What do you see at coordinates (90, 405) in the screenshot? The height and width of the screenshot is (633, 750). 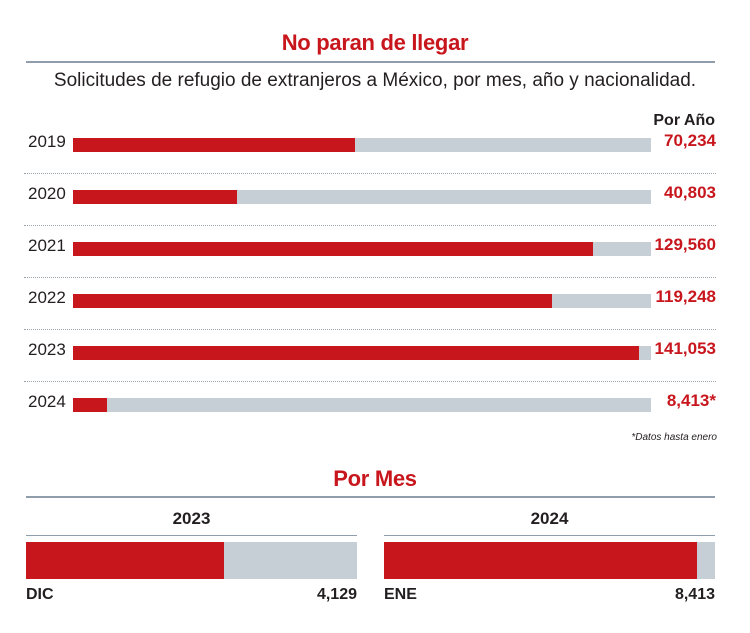 I see `bar-2024` at bounding box center [90, 405].